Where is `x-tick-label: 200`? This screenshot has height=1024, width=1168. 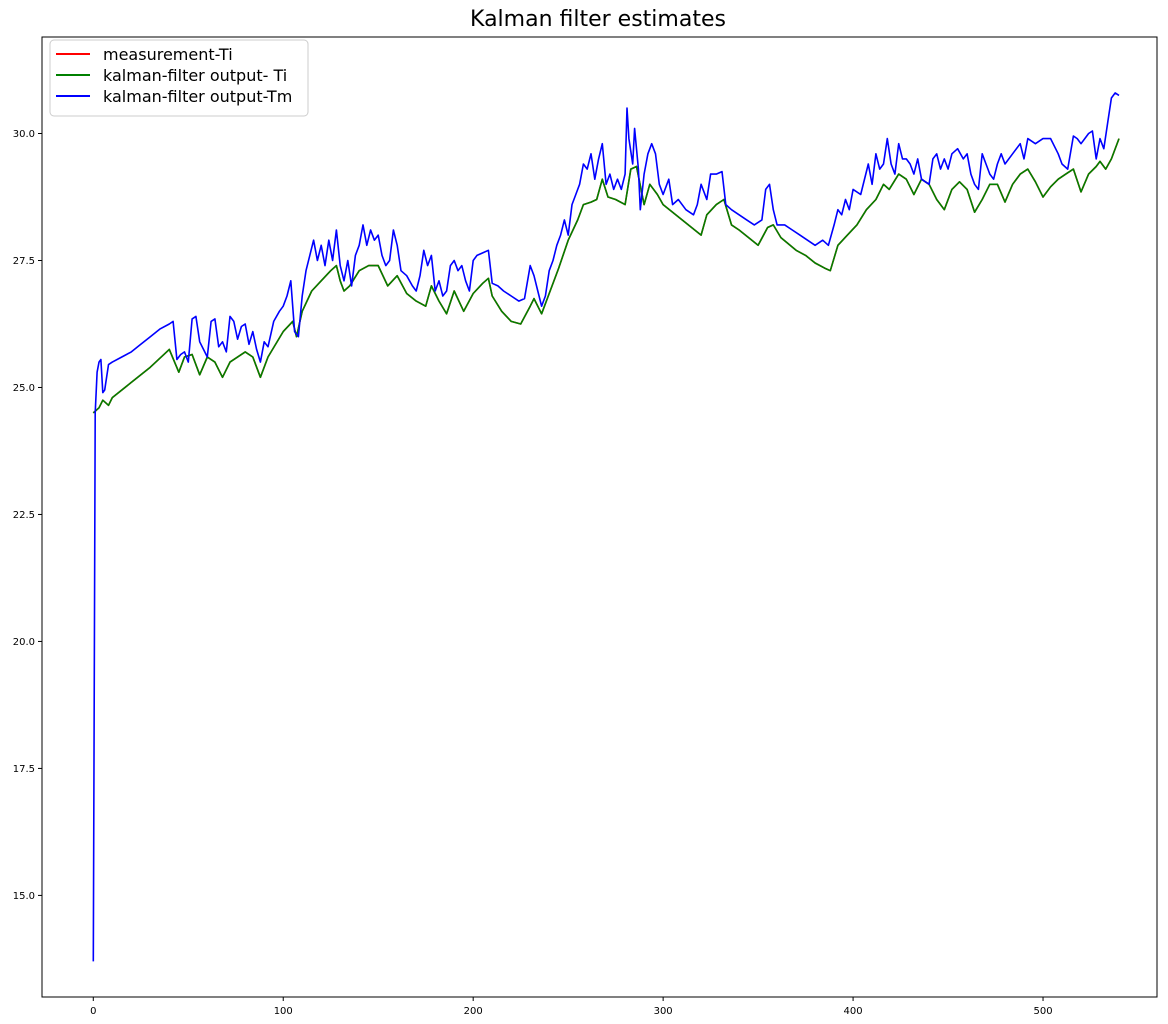 x-tick-label: 200 is located at coordinates (473, 1011).